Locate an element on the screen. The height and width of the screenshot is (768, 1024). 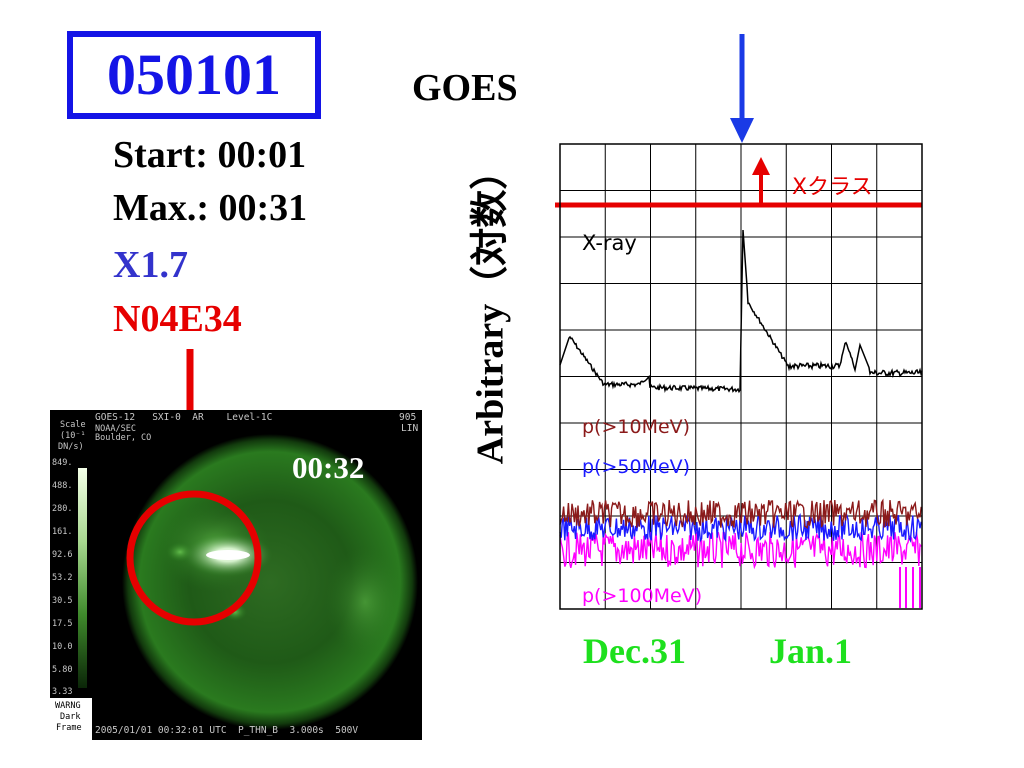
warning-box is located at coordinates (71, 719).